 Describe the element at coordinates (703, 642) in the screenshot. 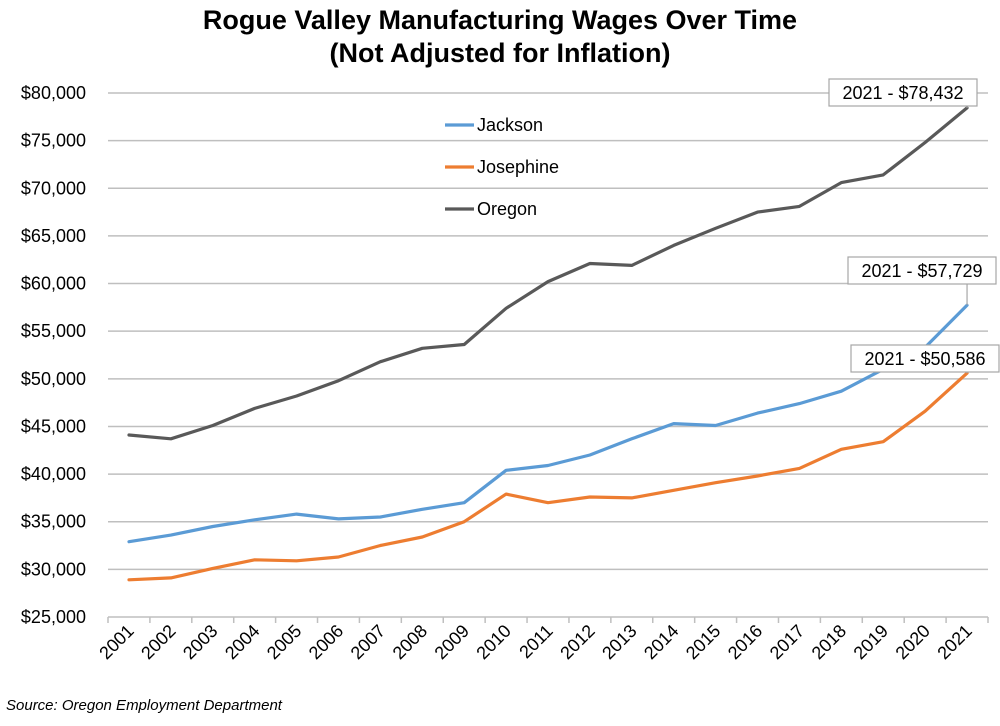

I see `x-tick-label: 2015` at that location.